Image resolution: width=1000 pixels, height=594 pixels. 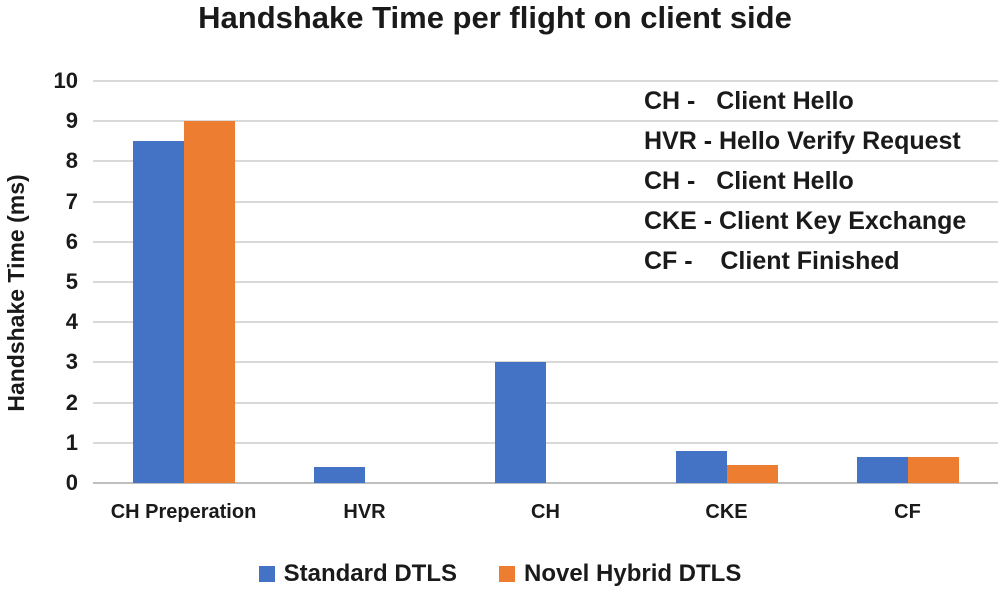 What do you see at coordinates (71, 121) in the screenshot?
I see `y-tick-label: 9` at bounding box center [71, 121].